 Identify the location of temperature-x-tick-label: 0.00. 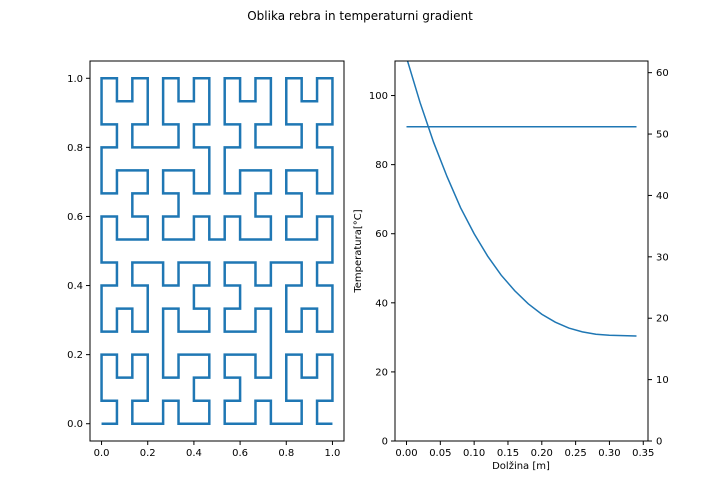
(406, 453).